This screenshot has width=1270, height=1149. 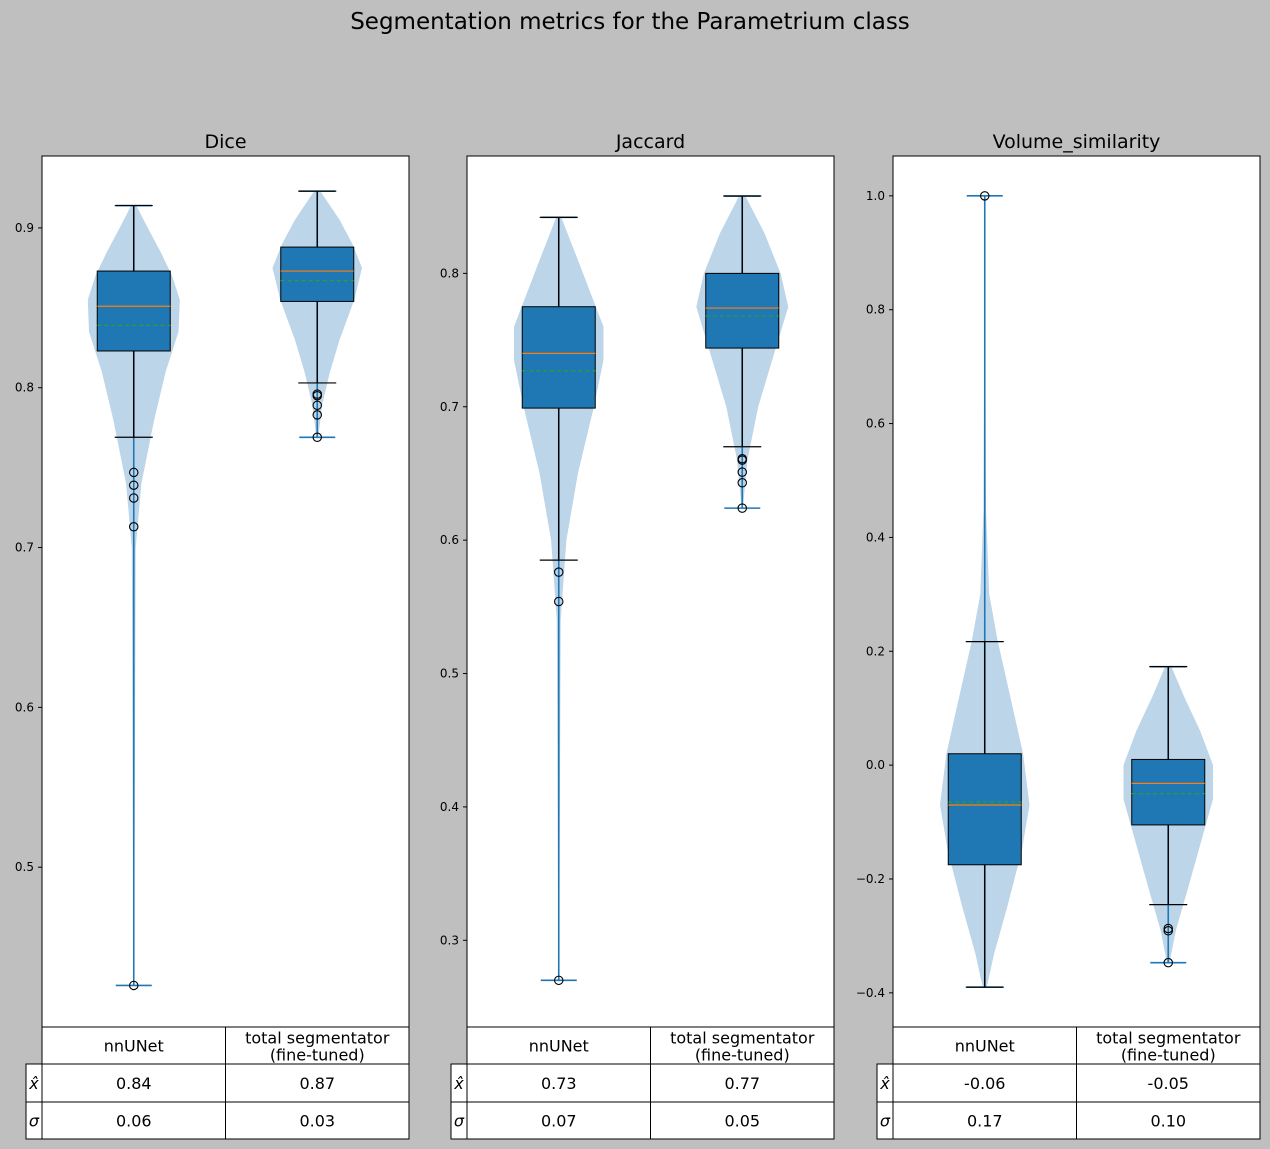 I want to click on table-cell-value: 0.07, so click(x=559, y=1121).